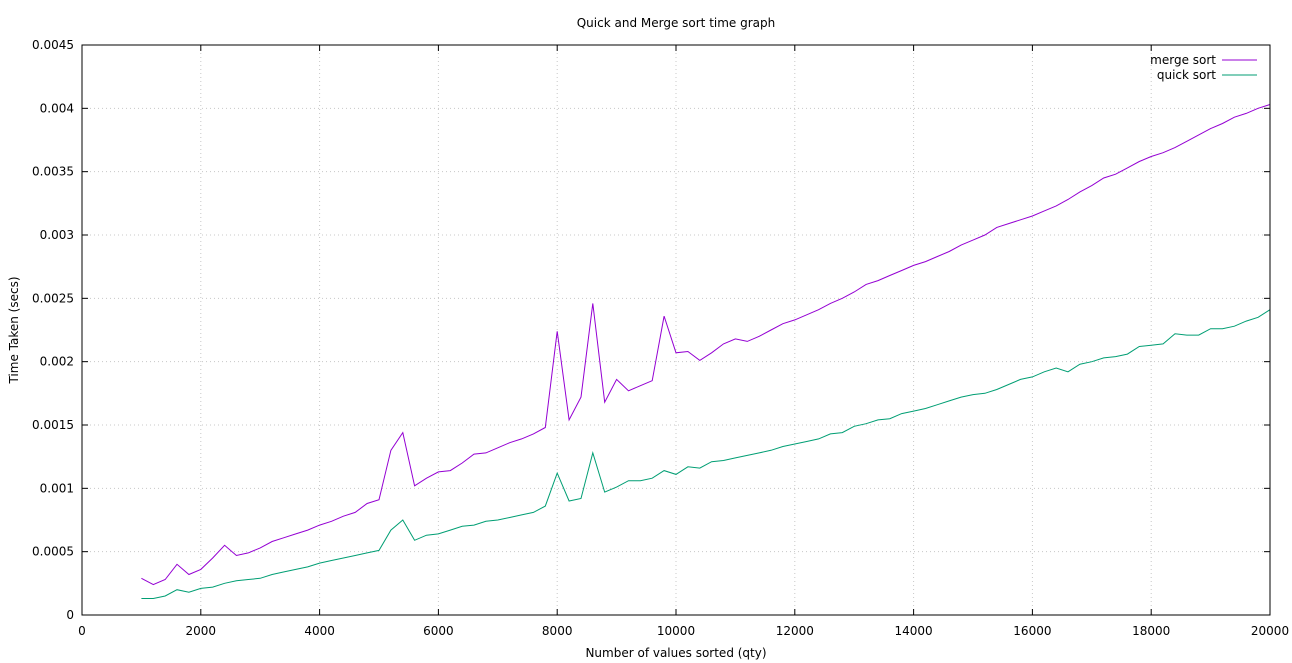 This screenshot has width=1292, height=663. What do you see at coordinates (676, 23) in the screenshot?
I see `chart-title: Quick and Merge sort time graph` at bounding box center [676, 23].